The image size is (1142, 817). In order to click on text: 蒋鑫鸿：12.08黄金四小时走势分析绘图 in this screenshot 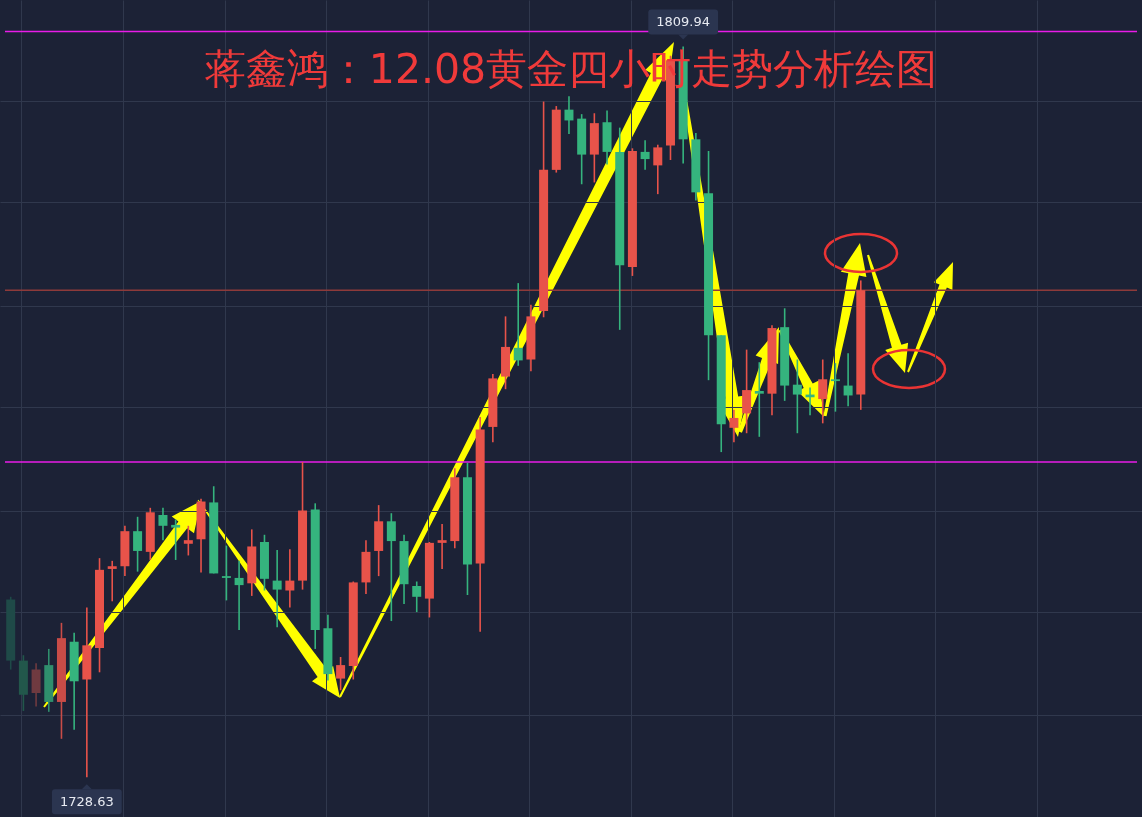, I will do `click(571, 69)`.